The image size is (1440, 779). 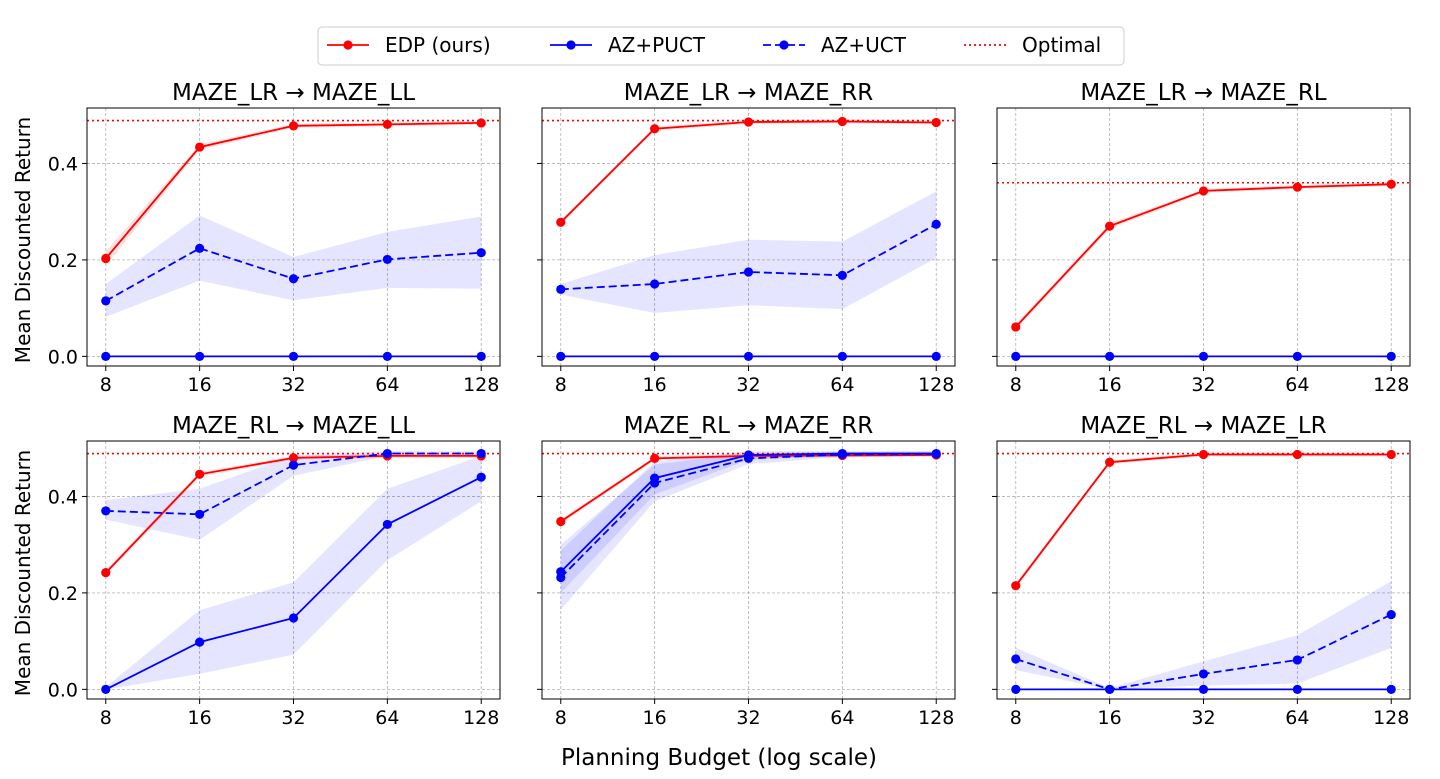 I want to click on y-tick-label: 0.4, so click(x=63, y=164).